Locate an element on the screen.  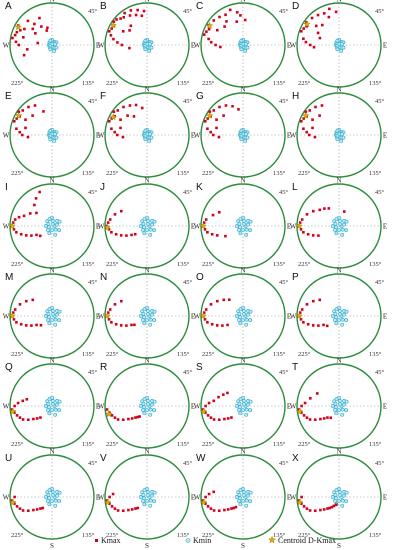
panel-label: M is located at coordinates (9, 277).